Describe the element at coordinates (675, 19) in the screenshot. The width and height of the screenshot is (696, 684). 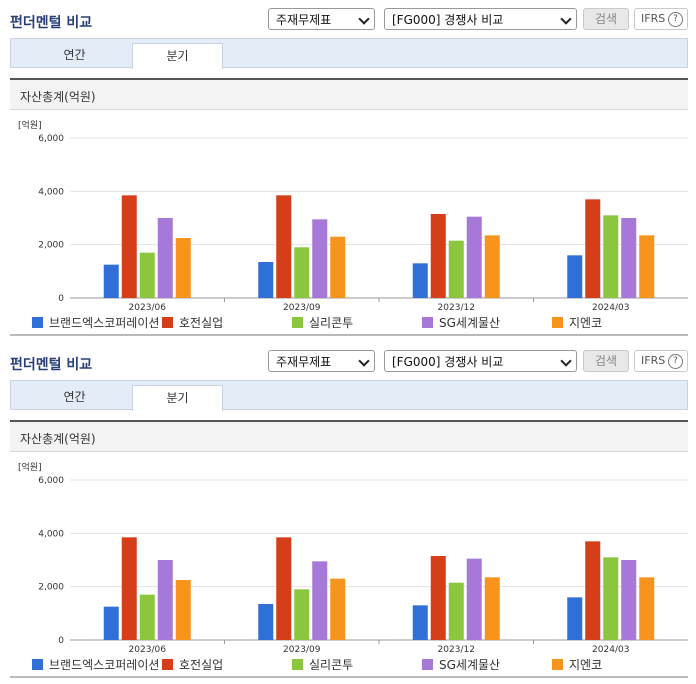
I see `question-icon: ?` at that location.